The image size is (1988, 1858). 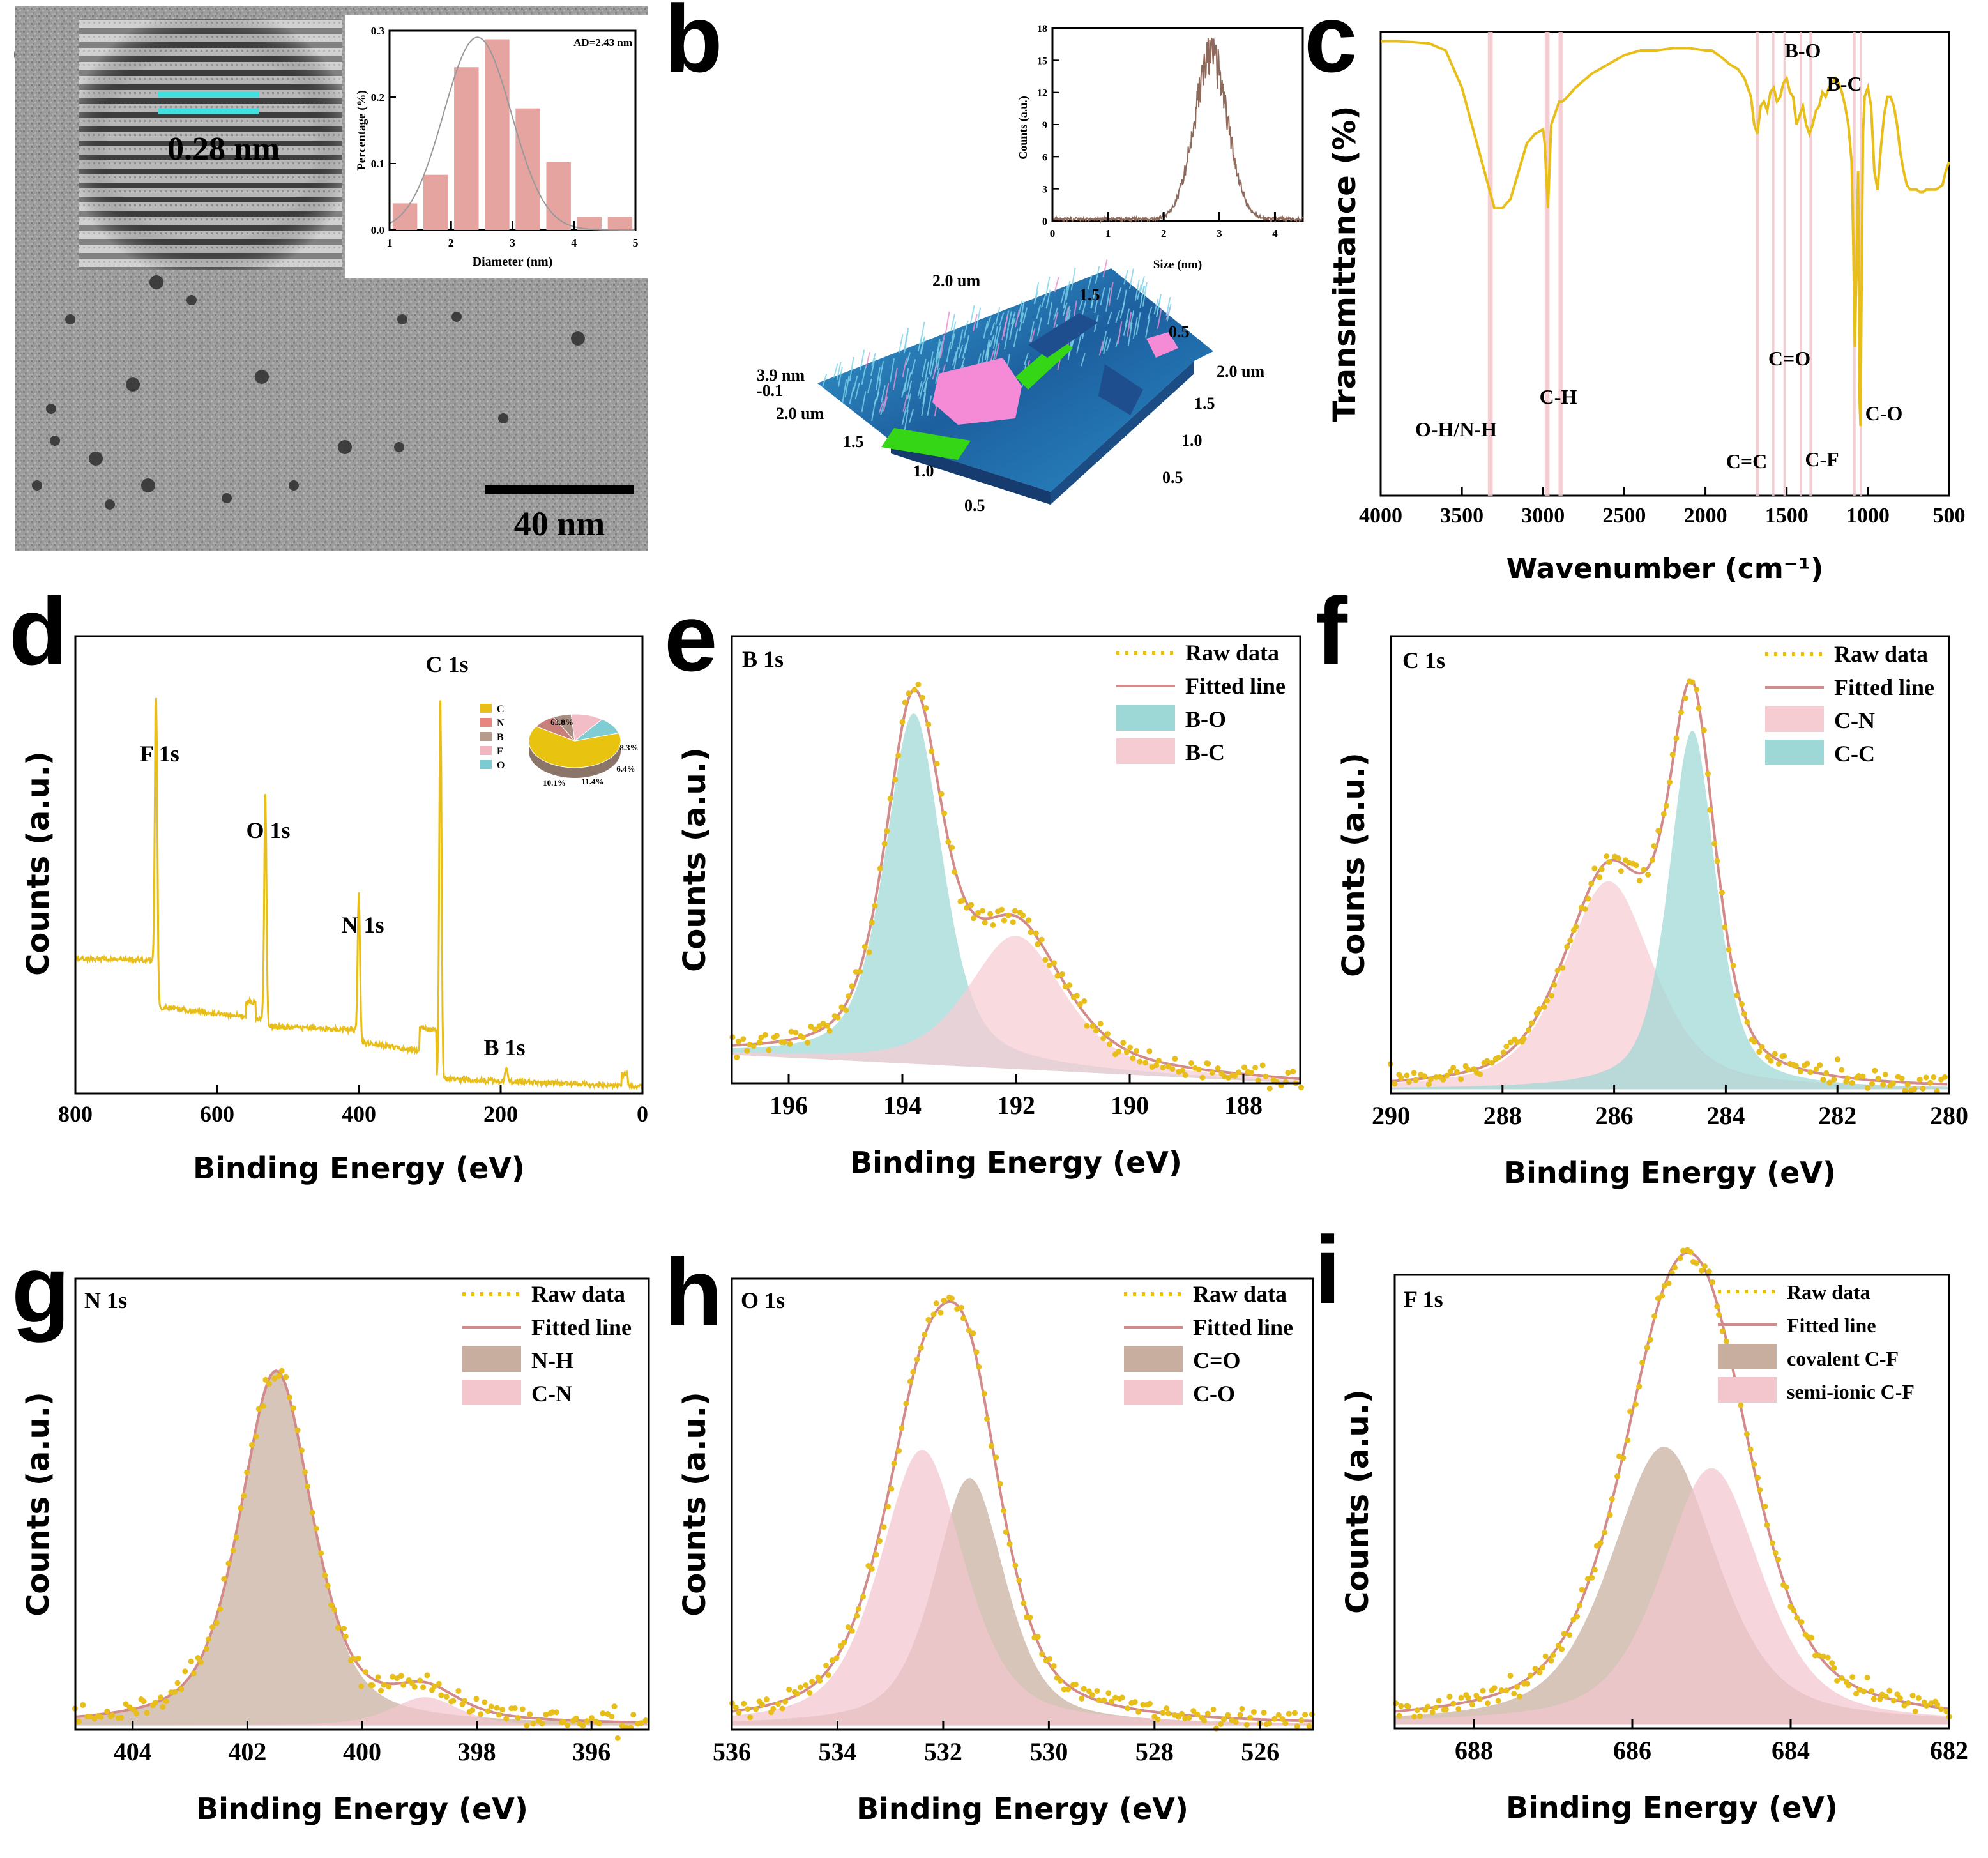 What do you see at coordinates (217, 1114) in the screenshot?
I see `survey-x-tick: 600` at bounding box center [217, 1114].